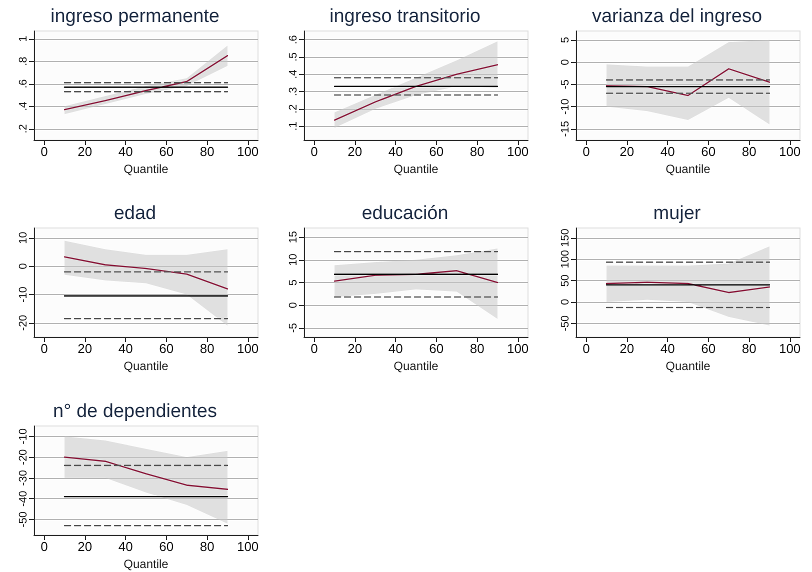 The image size is (812, 572). Describe the element at coordinates (294, 126) in the screenshot. I see `y-tick-label: .1` at that location.